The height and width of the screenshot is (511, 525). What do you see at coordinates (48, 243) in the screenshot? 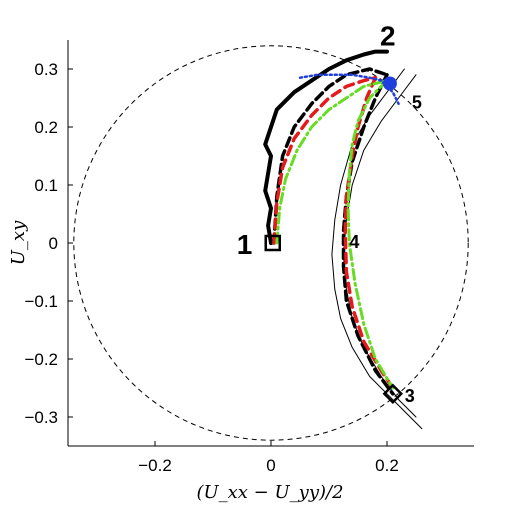
I see `y-ticks: −0.3 −0.2 −0.1 0 0.1 0.2 0.3` at bounding box center [48, 243].